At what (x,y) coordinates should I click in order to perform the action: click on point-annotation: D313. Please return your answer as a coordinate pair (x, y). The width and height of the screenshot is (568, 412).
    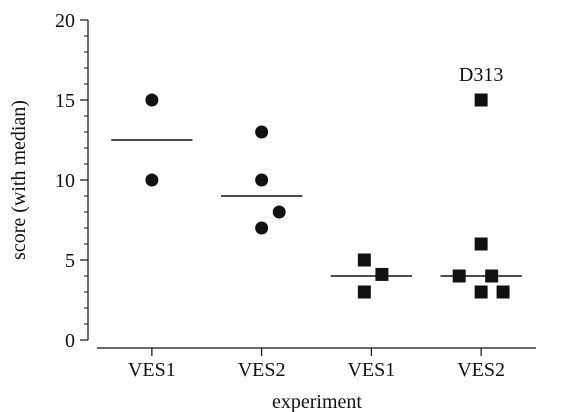
    Looking at the image, I should click on (481, 75).